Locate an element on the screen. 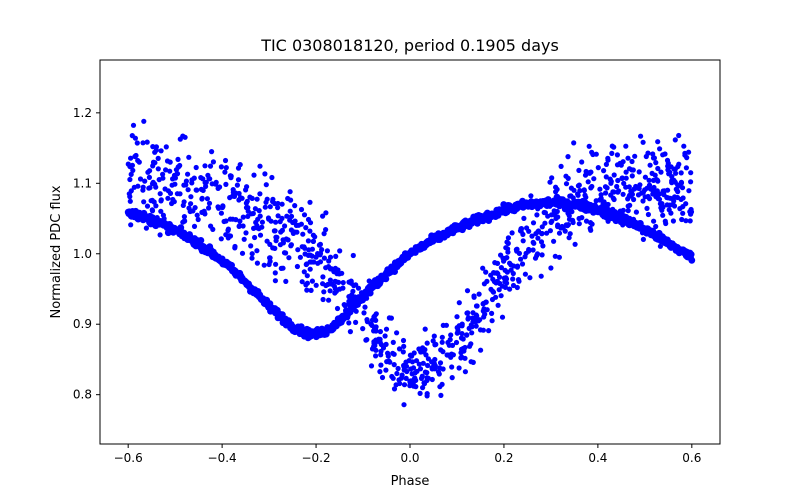 The height and width of the screenshot is (500, 800). x-tick-label: 0.0 is located at coordinates (409, 458).